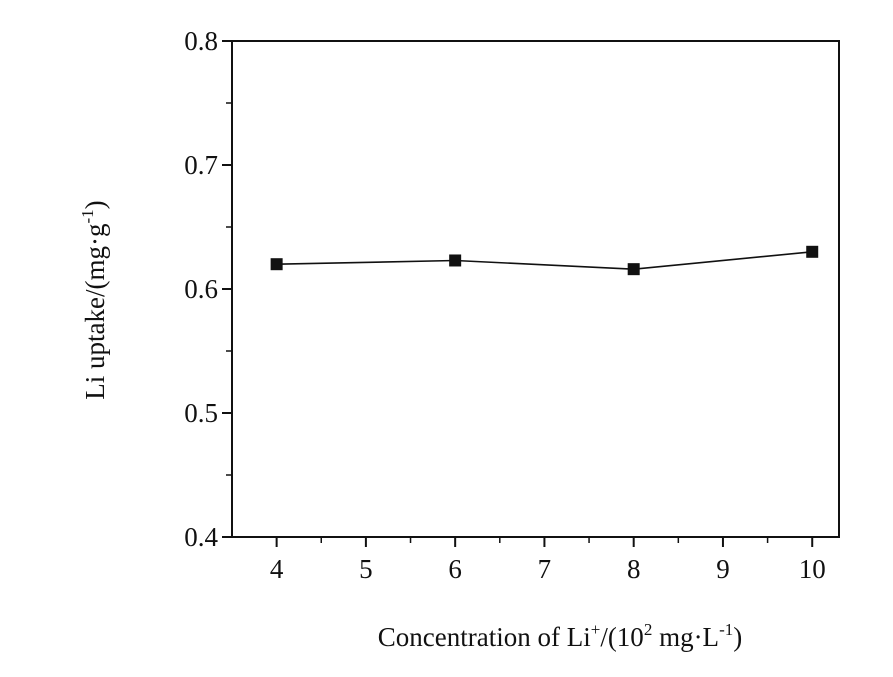  I want to click on x-tick-label: 8, so click(634, 569).